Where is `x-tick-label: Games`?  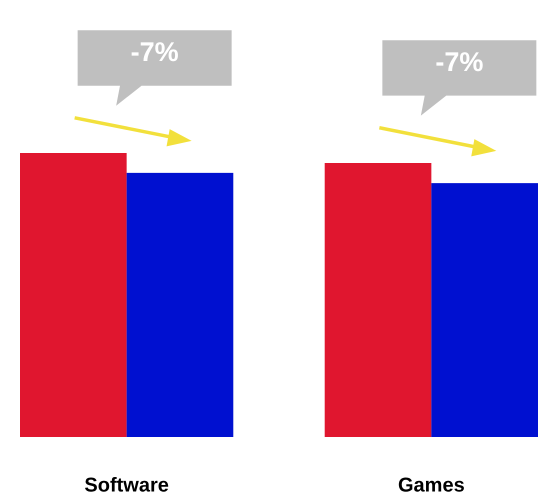
x-tick-label: Games is located at coordinates (431, 485).